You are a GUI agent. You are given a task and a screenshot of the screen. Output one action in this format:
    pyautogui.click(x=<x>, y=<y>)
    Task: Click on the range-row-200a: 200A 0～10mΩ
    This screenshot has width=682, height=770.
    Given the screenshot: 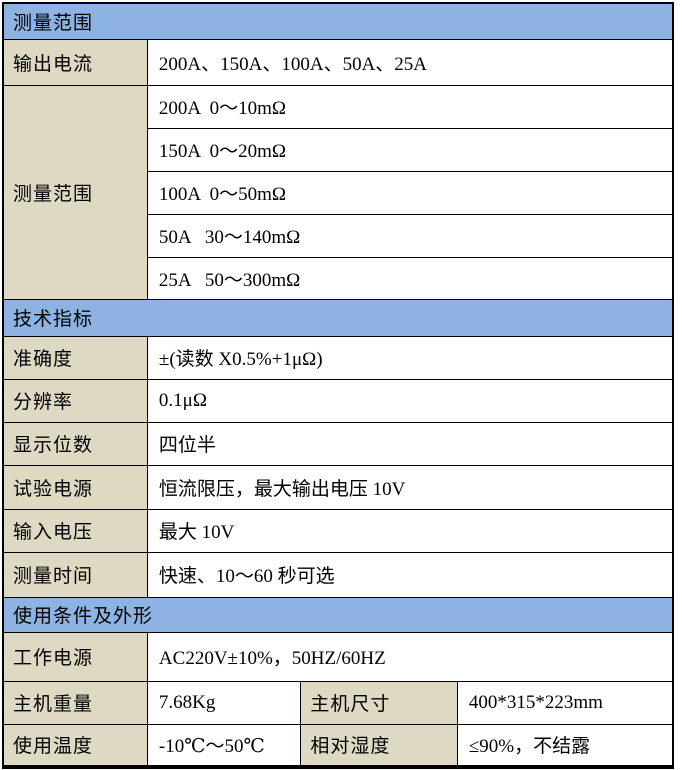 What is the action you would take?
    pyautogui.click(x=410, y=106)
    